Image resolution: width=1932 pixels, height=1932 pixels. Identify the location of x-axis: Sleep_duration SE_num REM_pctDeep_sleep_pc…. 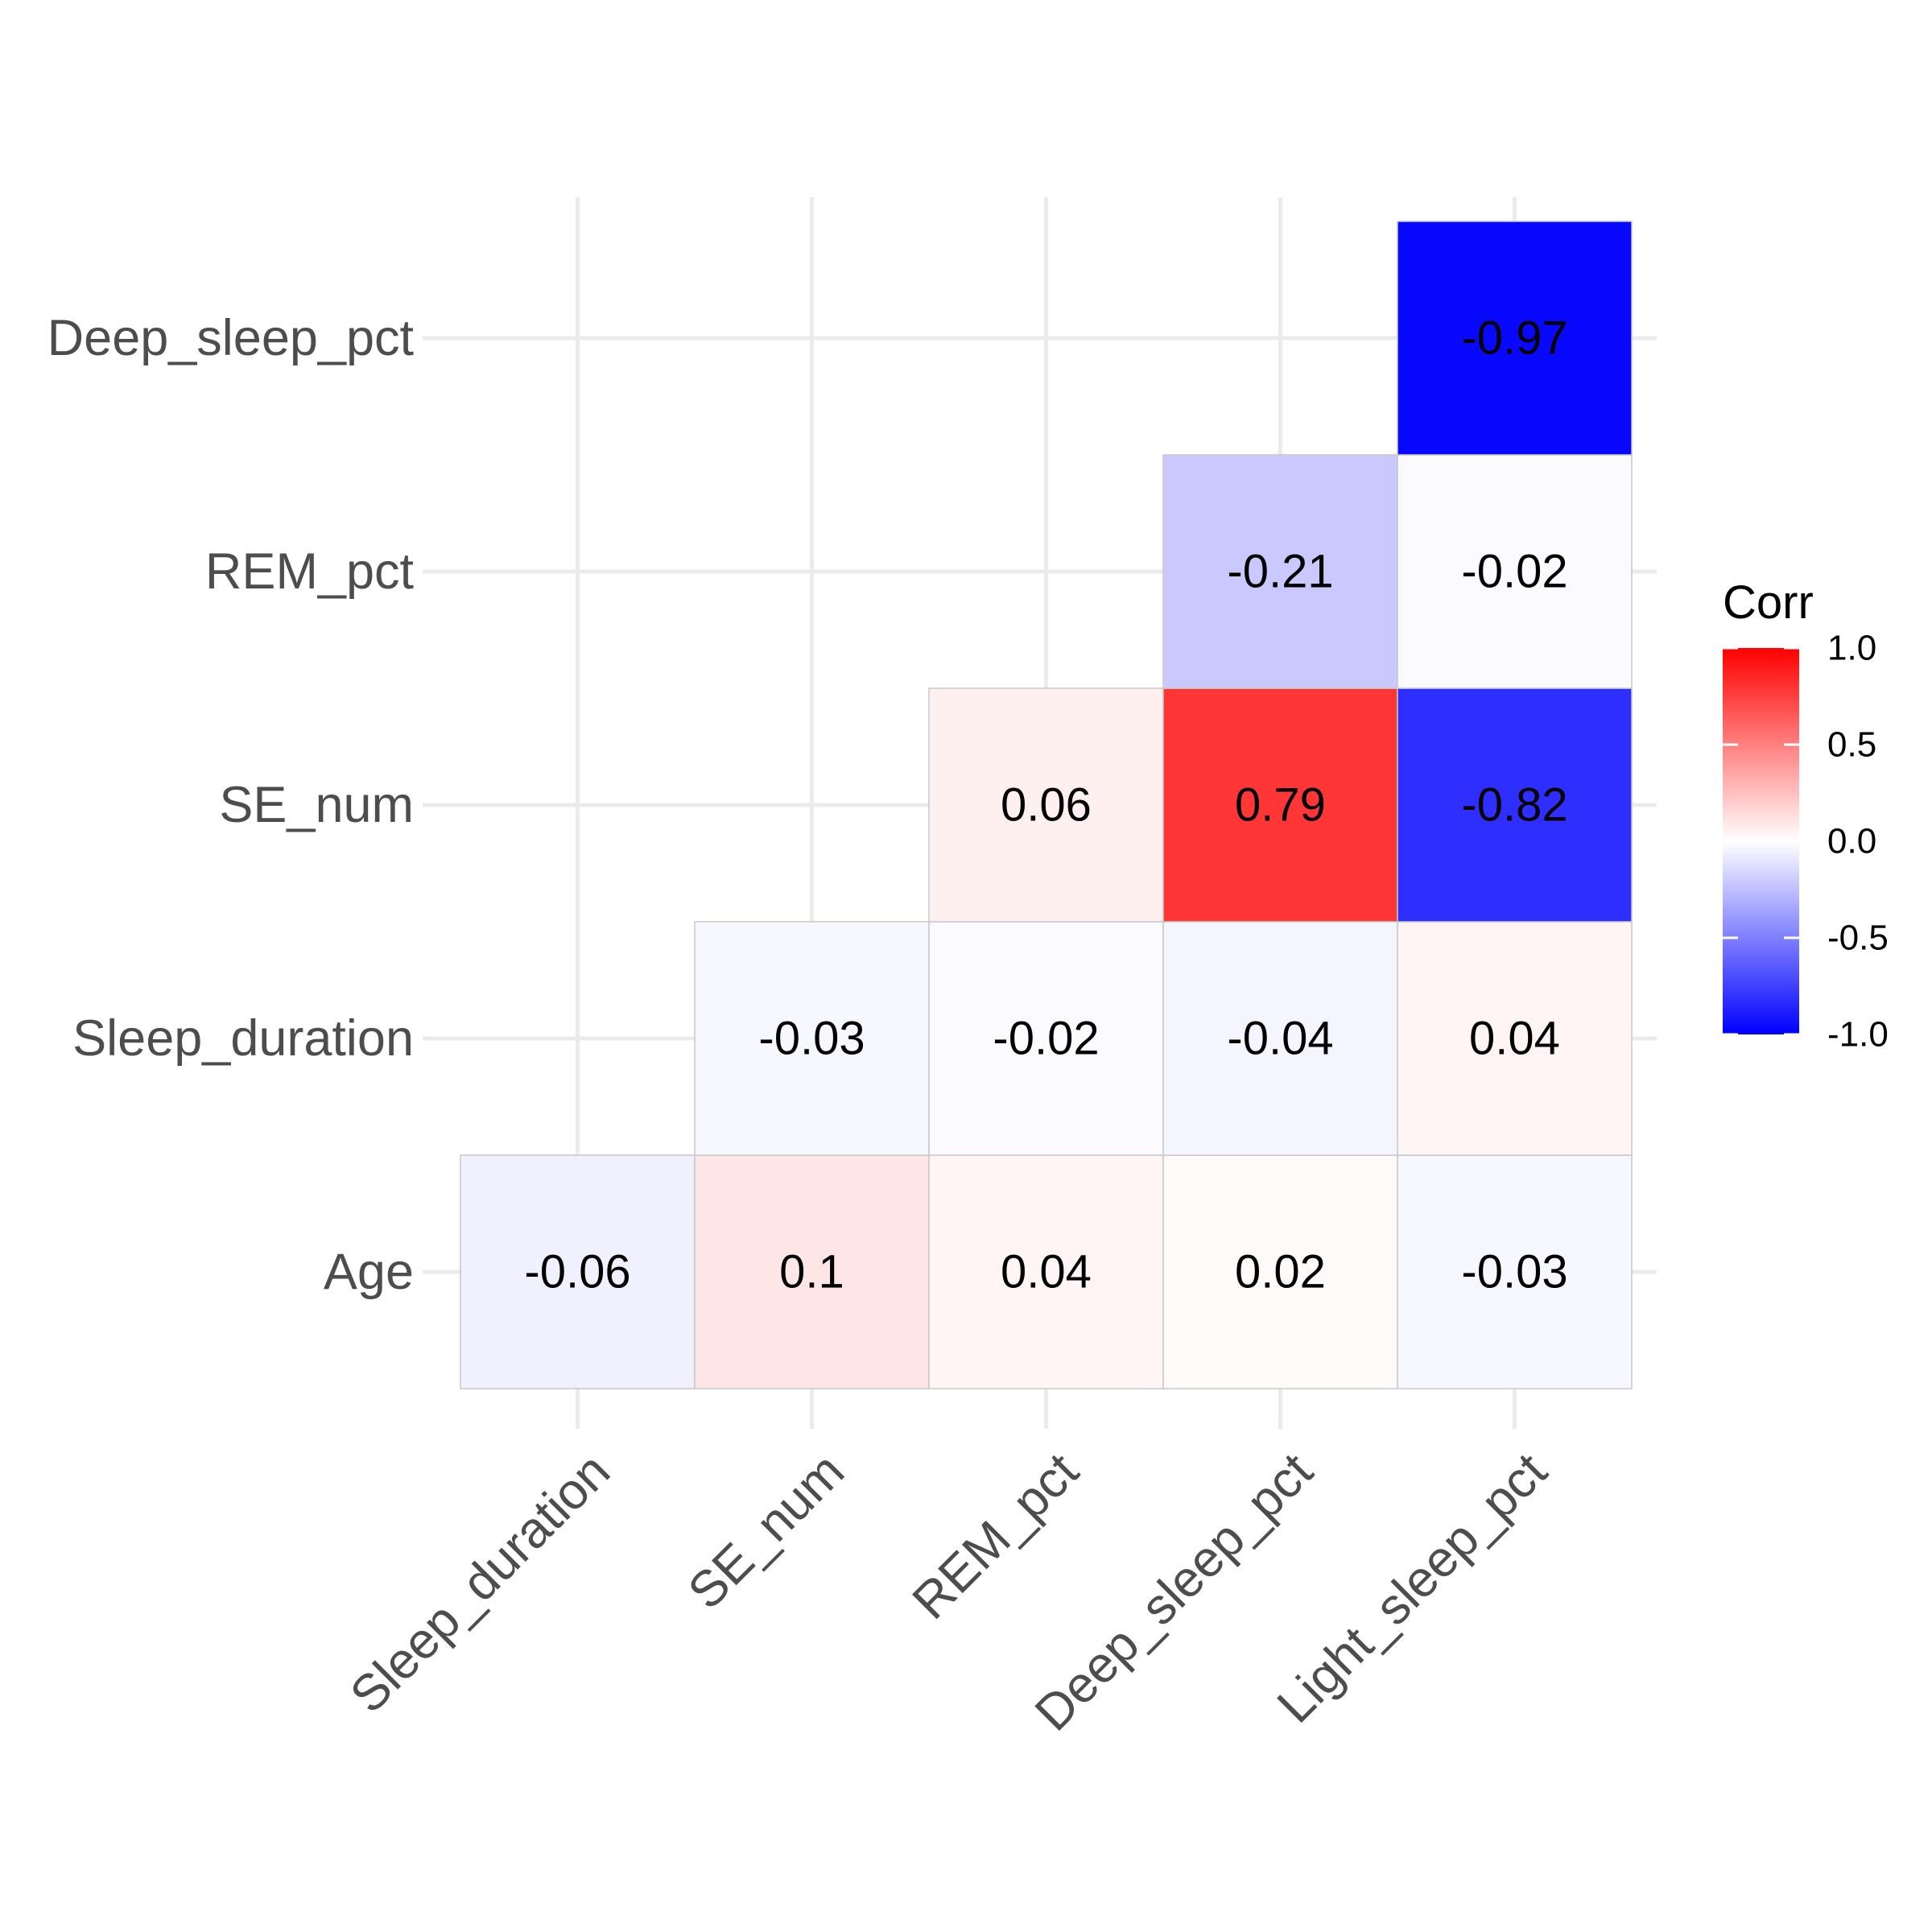
(949, 1592).